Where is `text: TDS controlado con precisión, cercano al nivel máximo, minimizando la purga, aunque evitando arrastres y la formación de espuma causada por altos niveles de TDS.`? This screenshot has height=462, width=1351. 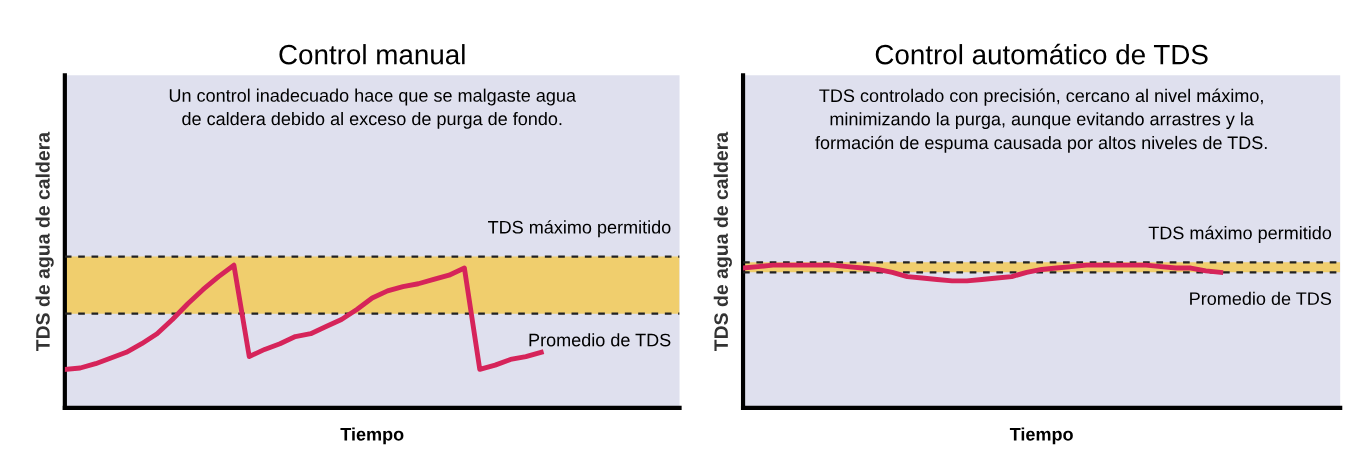 text: TDS controlado con precisión, cercano al nivel máximo, minimizando la purga, aunque evitando arrastres y la formación de espuma causada por altos niveles de TDS. is located at coordinates (1041, 120).